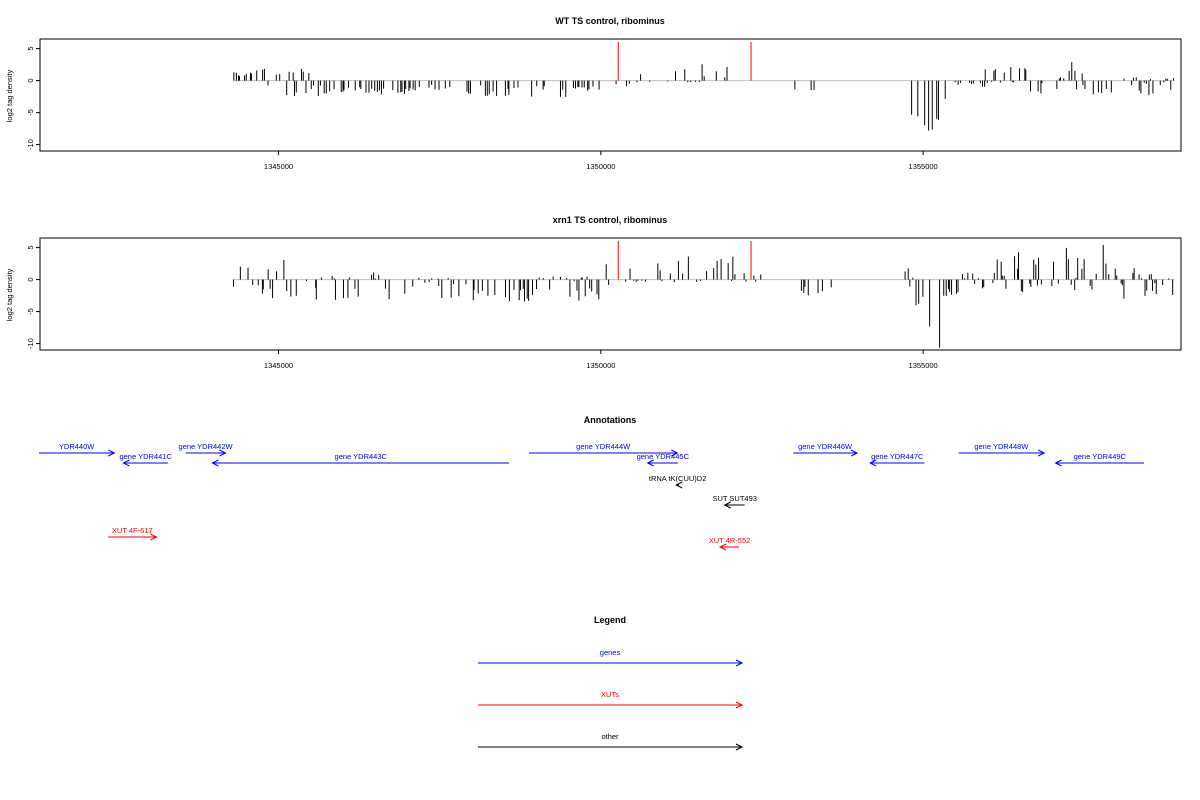 The width and height of the screenshot is (1200, 800). What do you see at coordinates (734, 498) in the screenshot?
I see `feature-label: SUT SUT493` at bounding box center [734, 498].